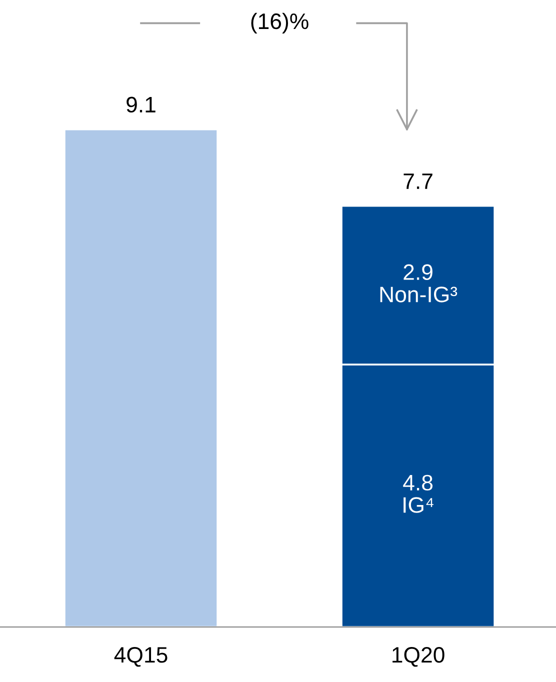  Describe the element at coordinates (279, 23) in the screenshot. I see `text: (16)%` at that location.